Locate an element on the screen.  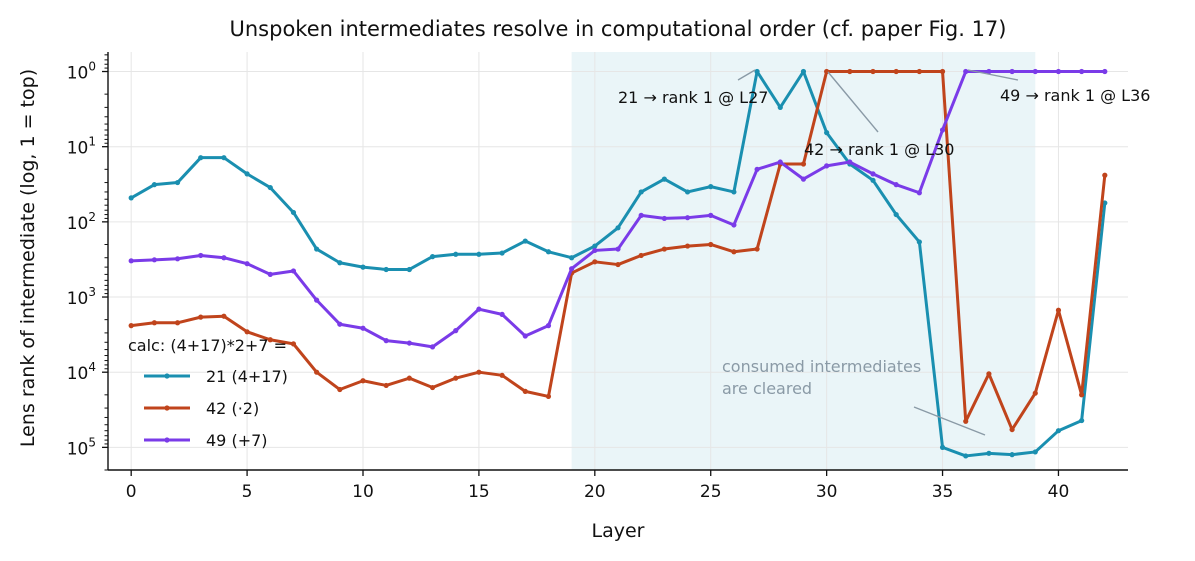
y-tick-label: 10¹ is located at coordinates (81, 147).